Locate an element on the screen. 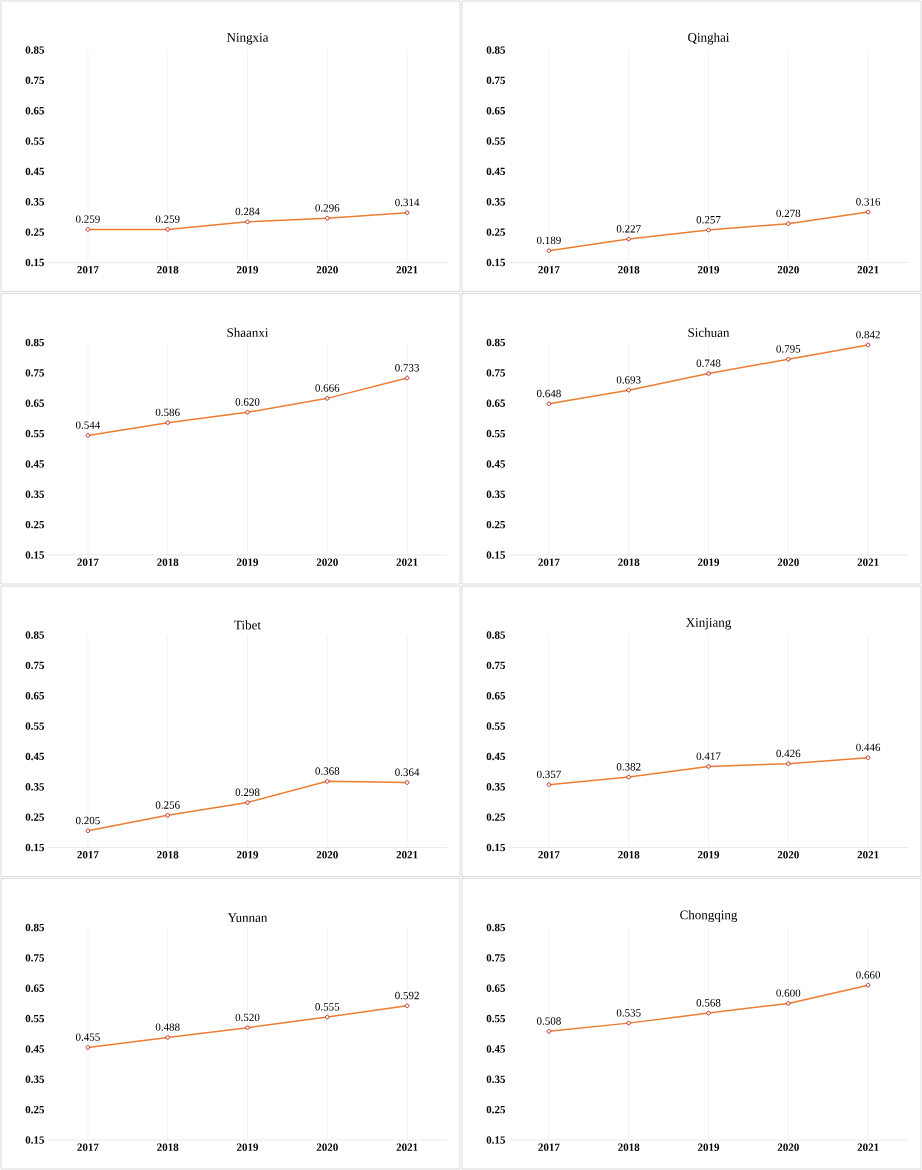  data-label: 0.227 is located at coordinates (628, 229).